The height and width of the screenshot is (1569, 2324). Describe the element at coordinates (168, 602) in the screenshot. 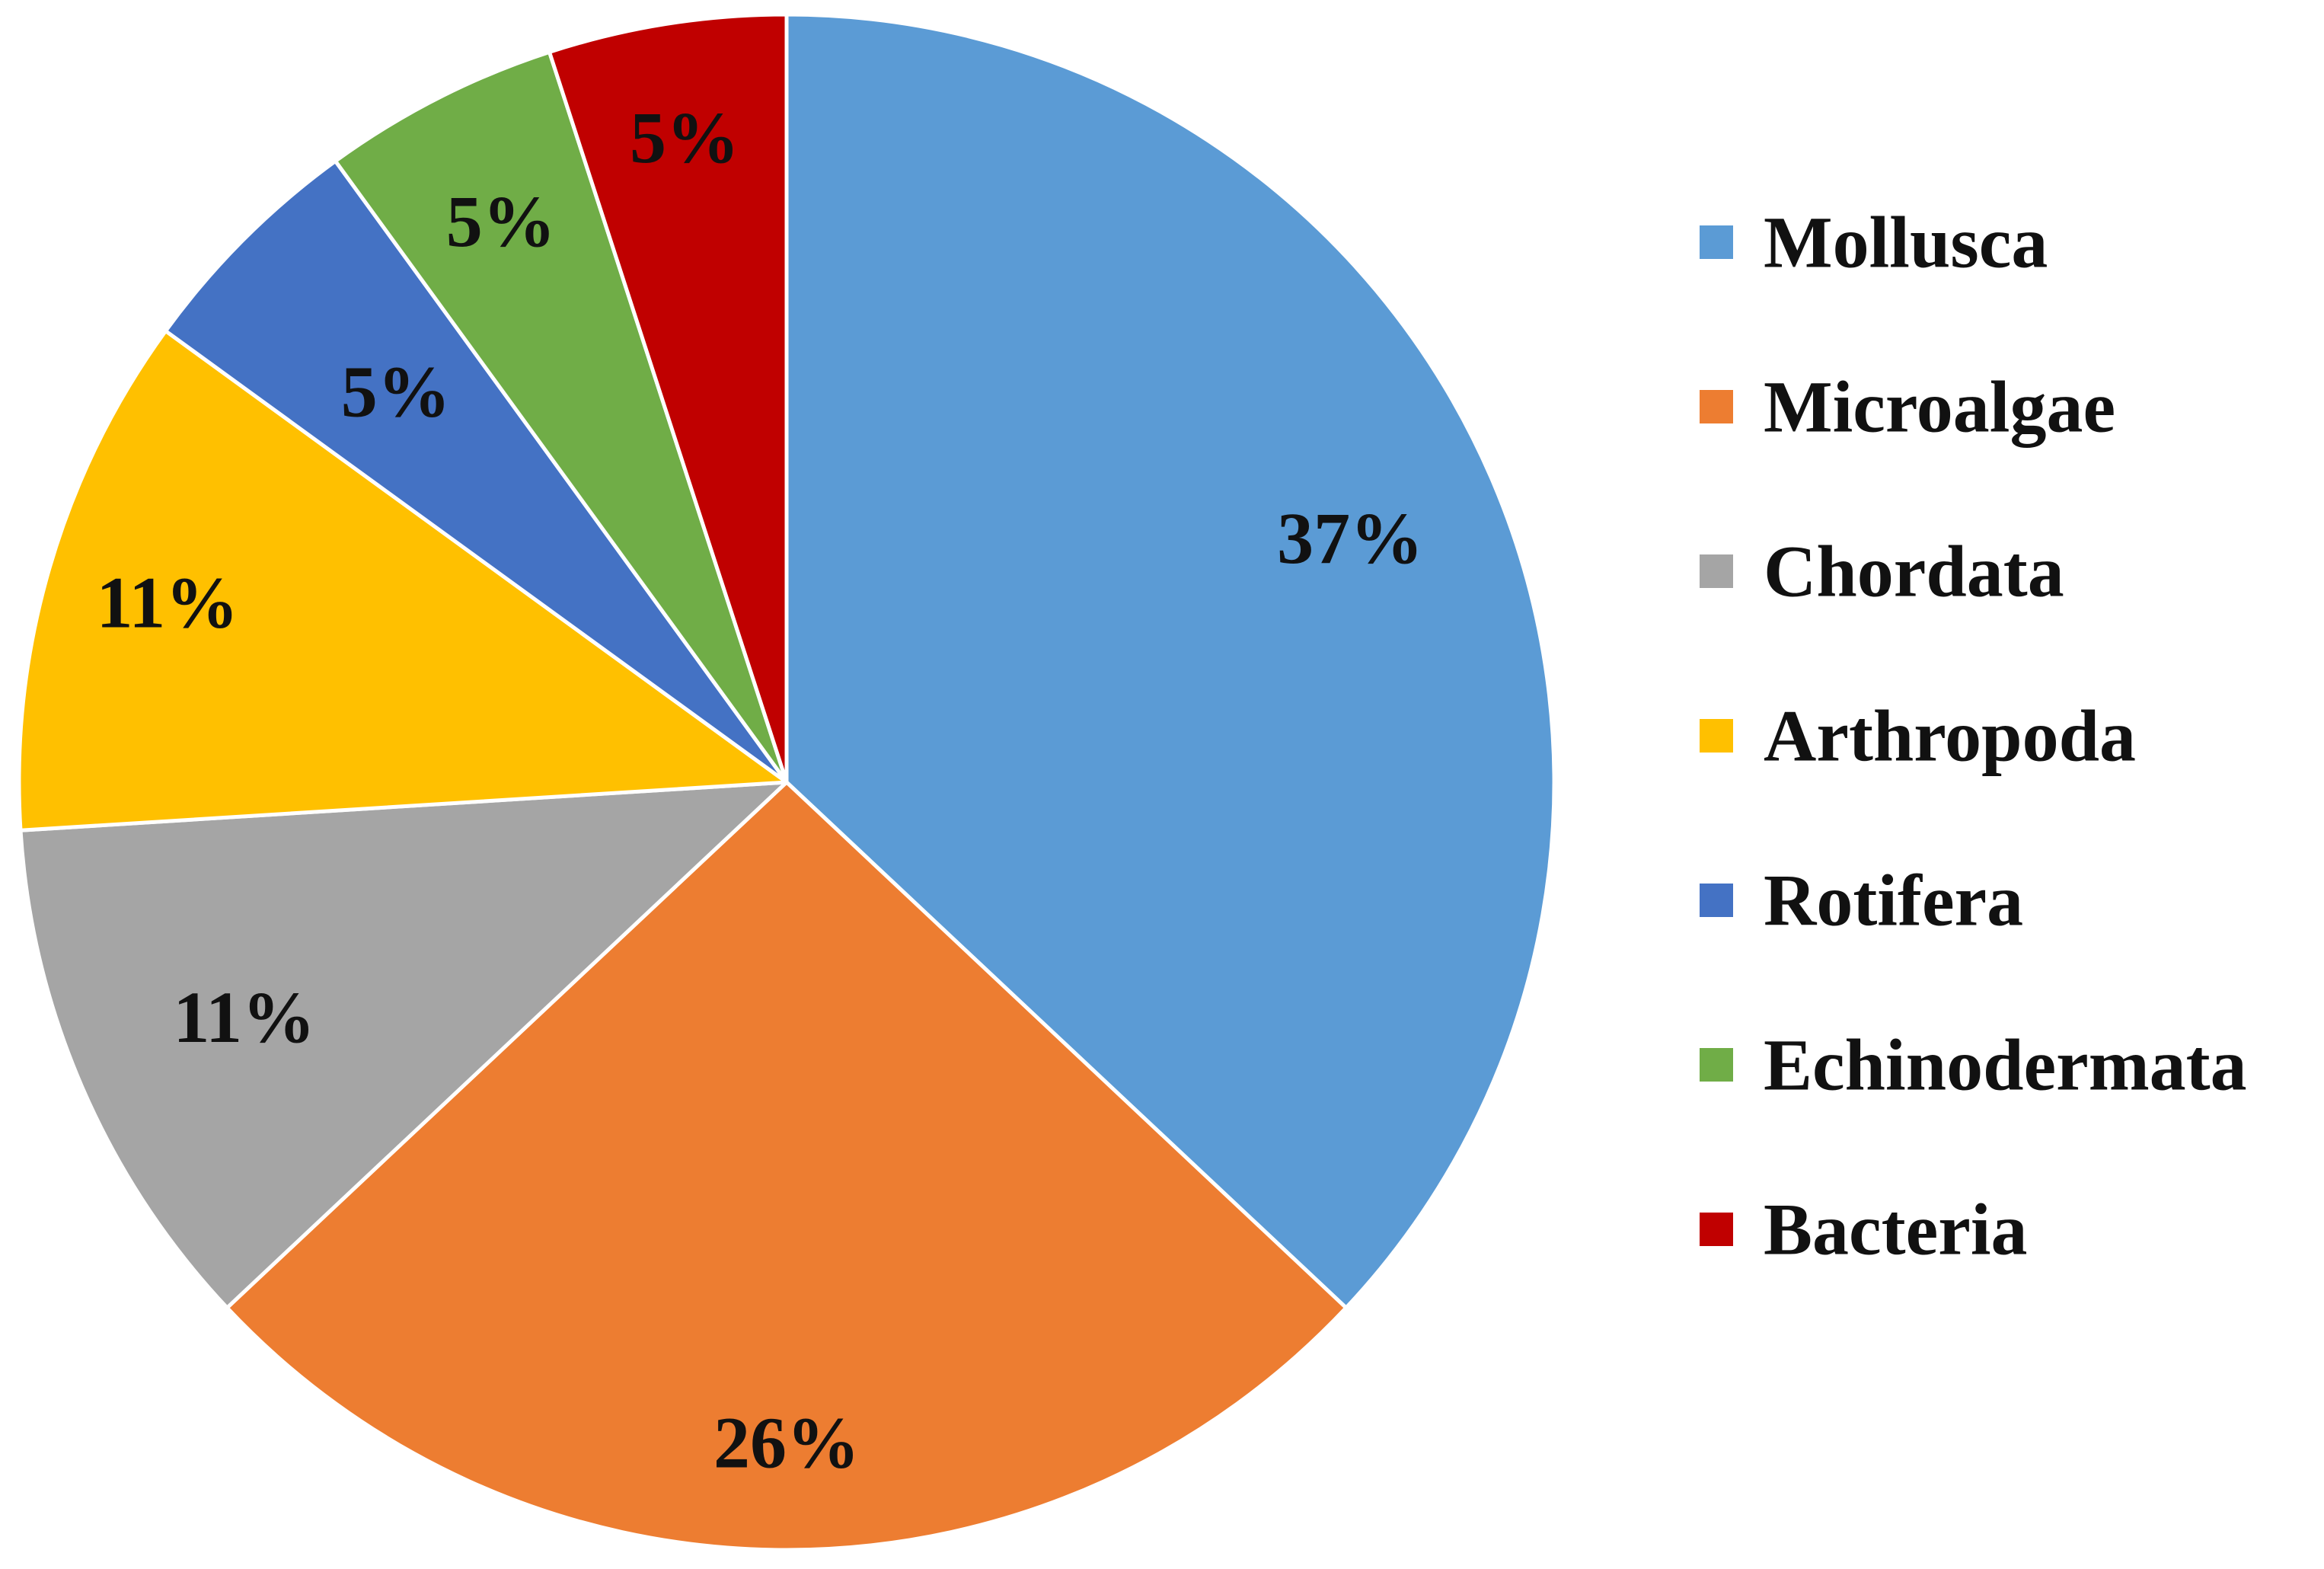

I see `data-label-arthropoda: 11%` at that location.